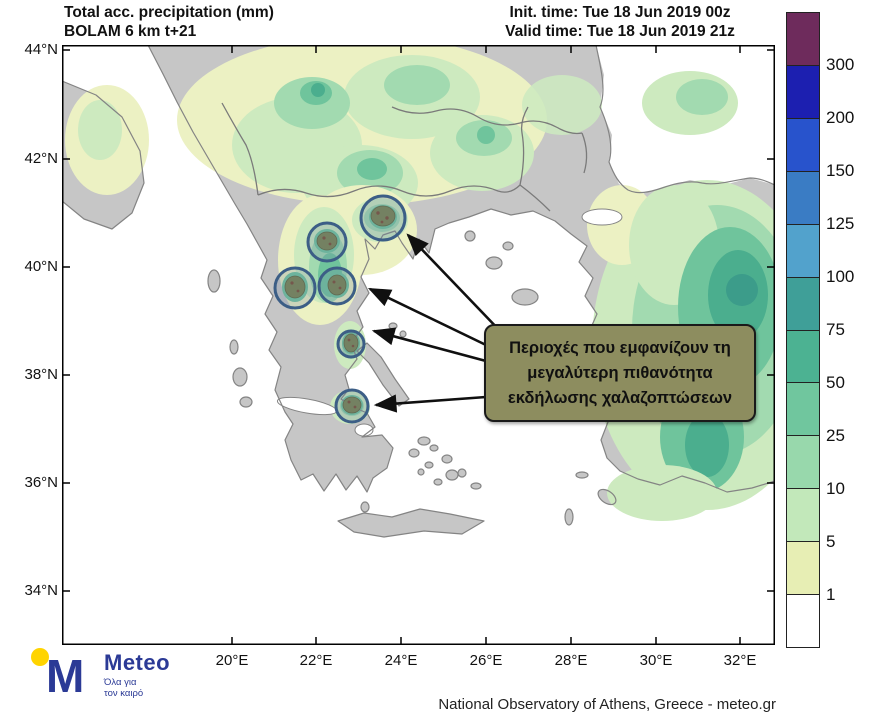 This screenshot has width=880, height=722. I want to click on logo-tagline: Όλα για τον καιρό, so click(137, 688).